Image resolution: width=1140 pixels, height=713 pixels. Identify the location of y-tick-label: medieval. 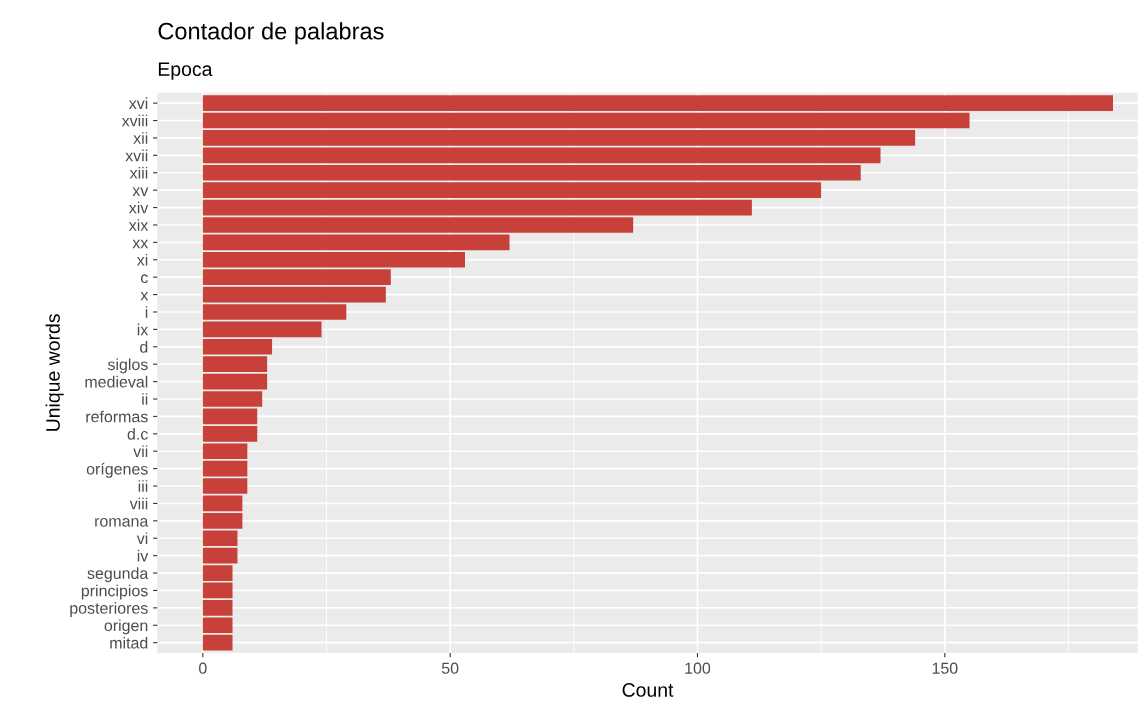
(116, 381).